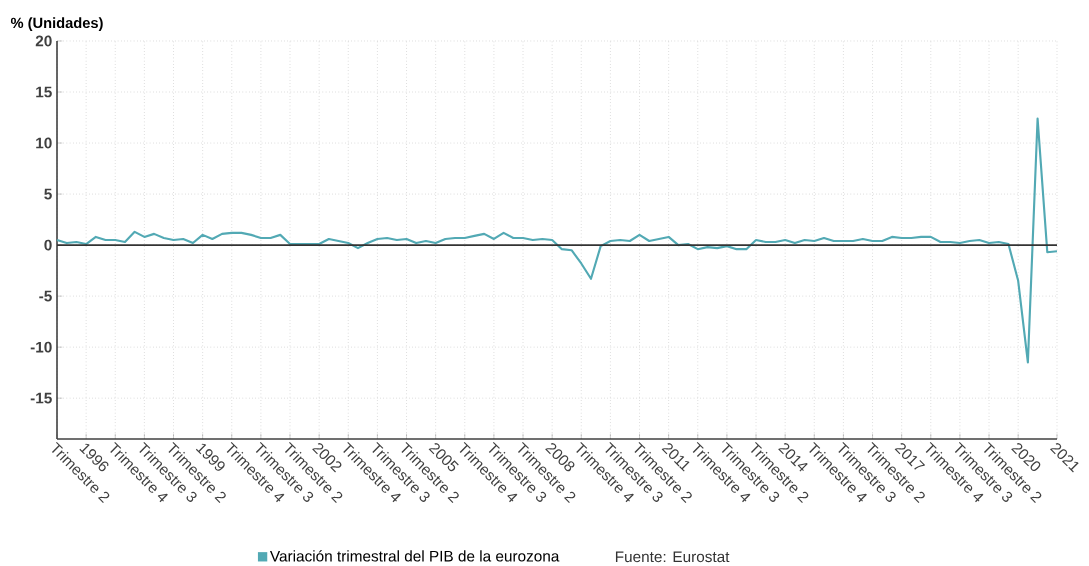 The image size is (1089, 566). I want to click on y-tick-label: 10, so click(44, 143).